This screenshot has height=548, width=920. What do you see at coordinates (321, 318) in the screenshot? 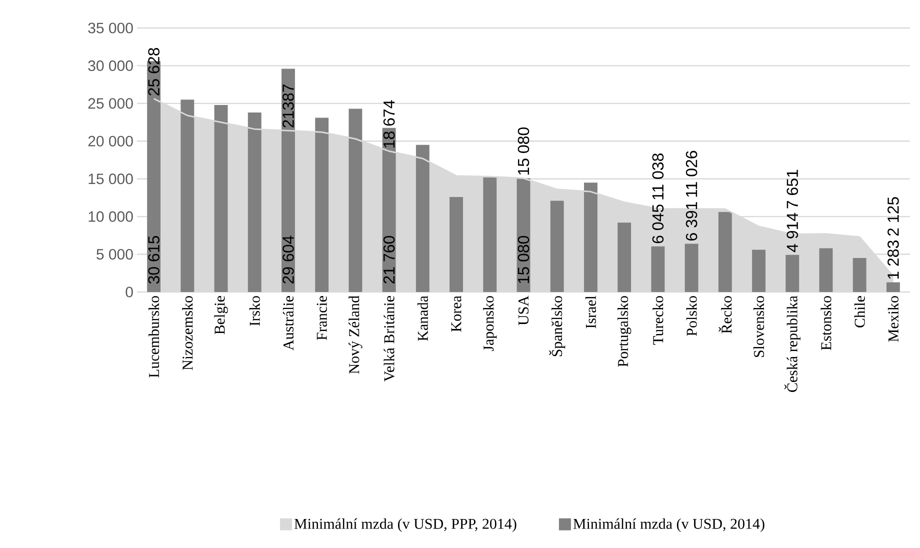
I see `x-tick-label: Francie` at bounding box center [321, 318].